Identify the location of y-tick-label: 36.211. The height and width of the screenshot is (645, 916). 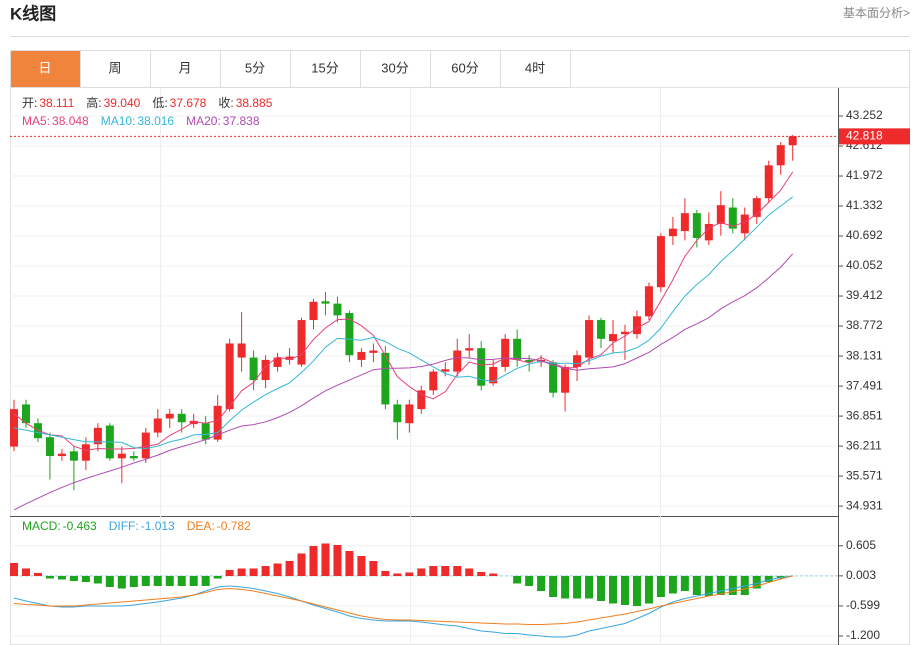
(864, 445).